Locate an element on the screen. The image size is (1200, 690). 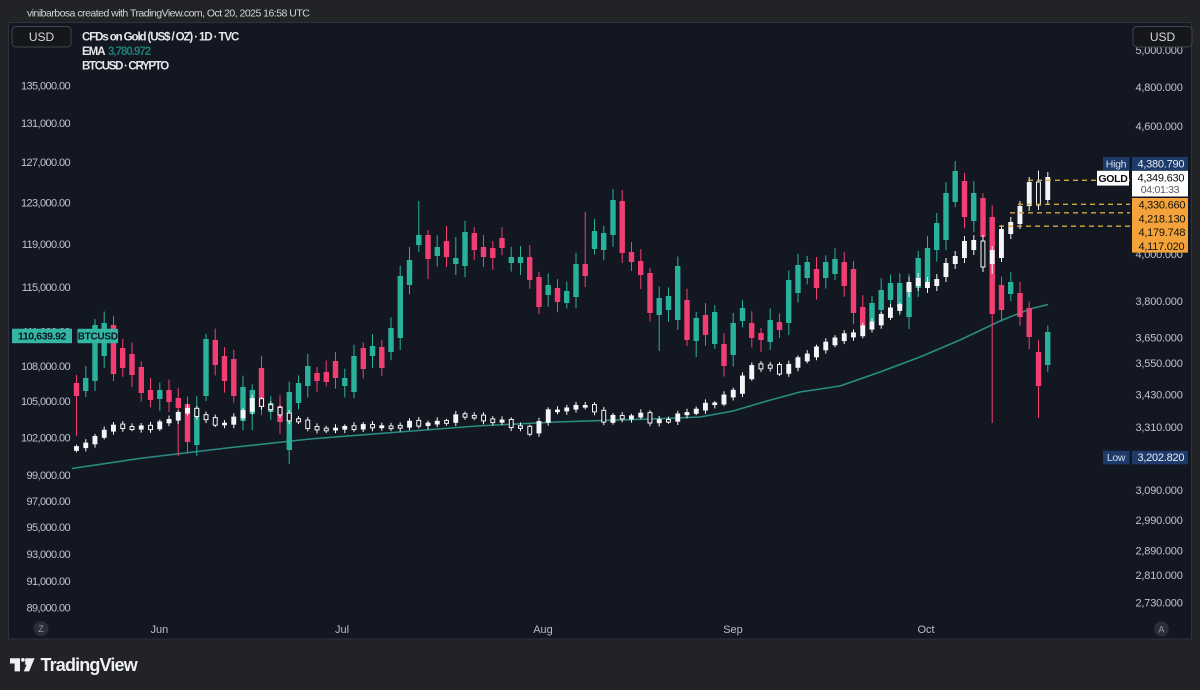
svg-text: 93,000.00 is located at coordinates (48, 555).